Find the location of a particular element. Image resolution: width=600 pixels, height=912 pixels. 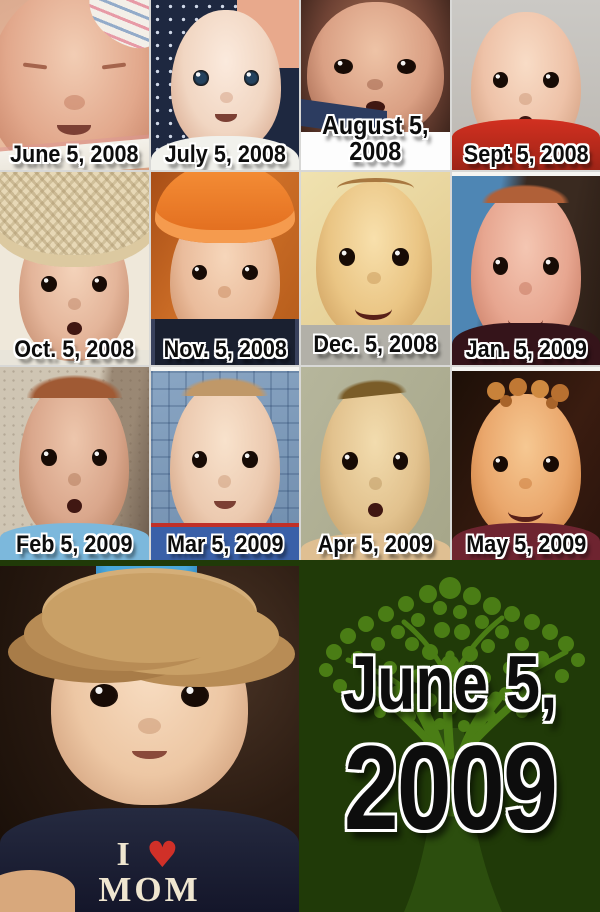

final-date-line1: June 5, is located at coordinates (450, 683).